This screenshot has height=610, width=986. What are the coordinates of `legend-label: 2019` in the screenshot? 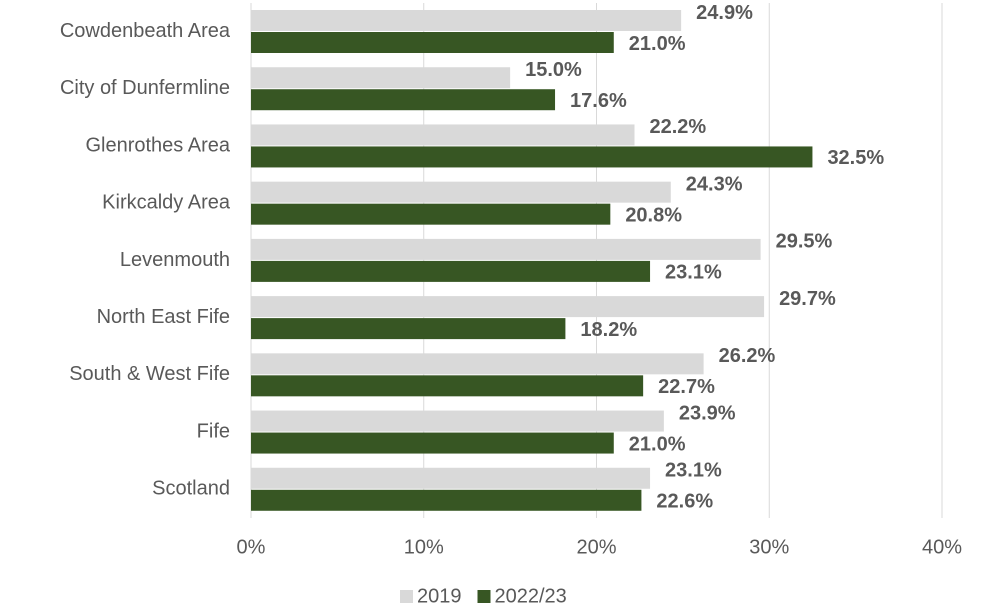 It's located at (439, 596).